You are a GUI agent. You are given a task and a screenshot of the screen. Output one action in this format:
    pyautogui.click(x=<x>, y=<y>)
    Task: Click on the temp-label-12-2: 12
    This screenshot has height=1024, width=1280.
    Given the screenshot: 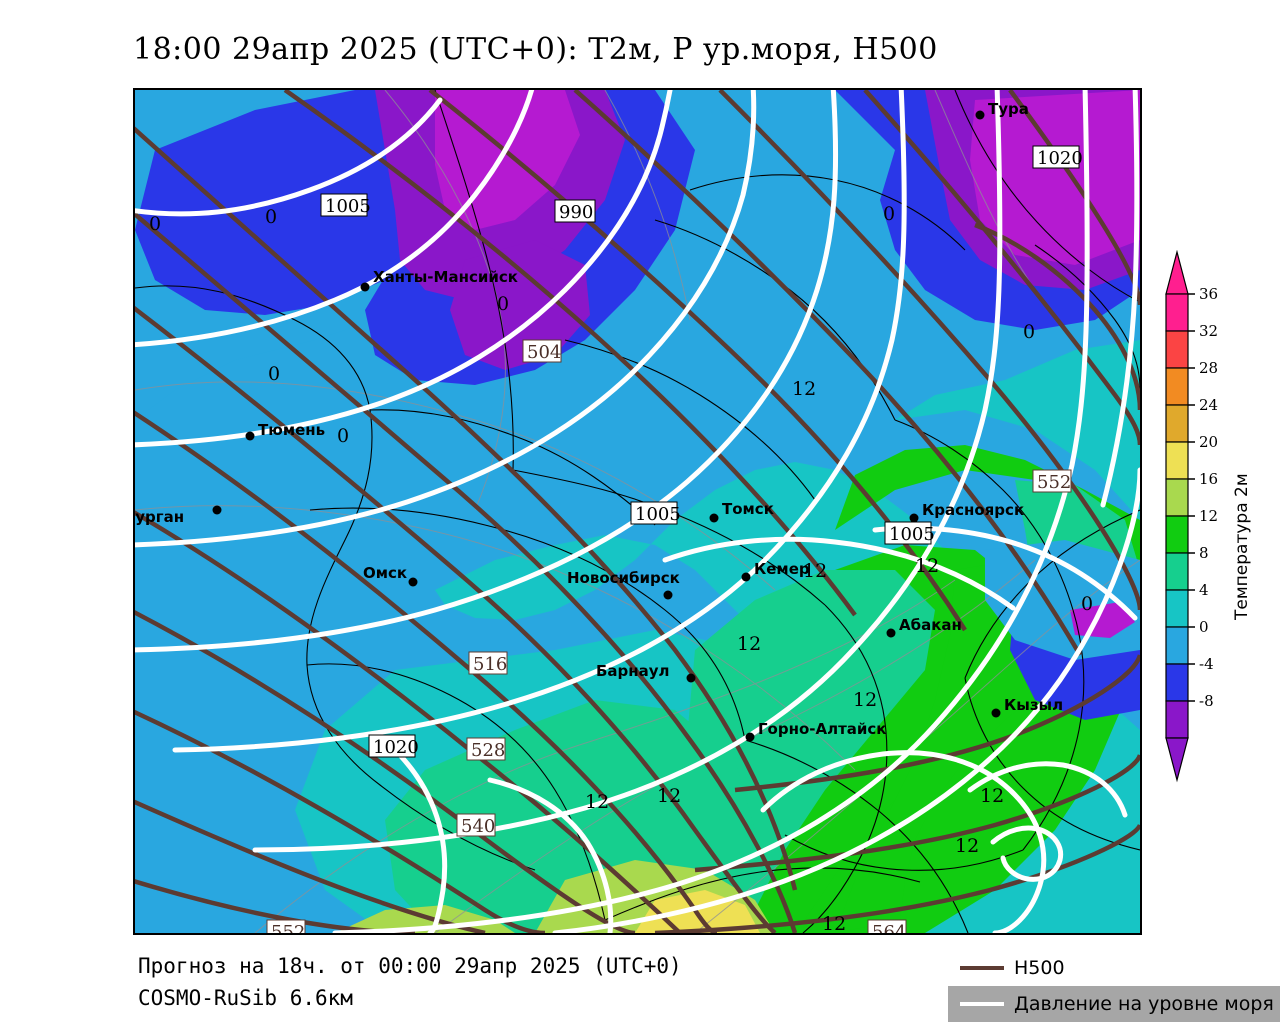 What is the action you would take?
    pyautogui.click(x=815, y=571)
    